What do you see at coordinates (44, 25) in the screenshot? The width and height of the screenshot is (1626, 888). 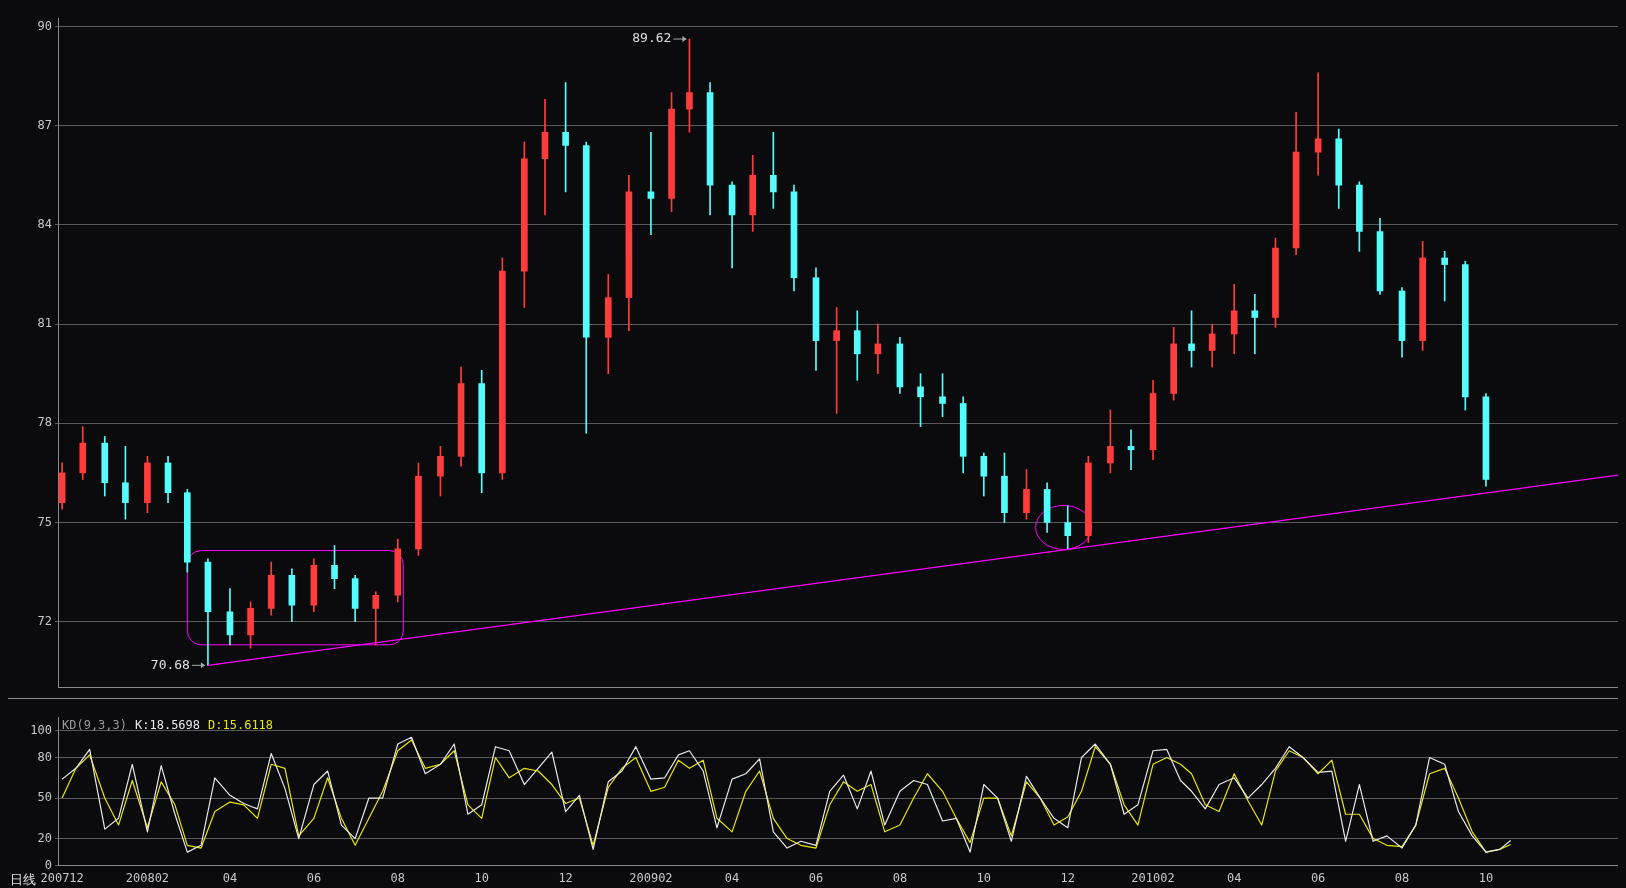 I see `y-tick-label: 90` at bounding box center [44, 25].